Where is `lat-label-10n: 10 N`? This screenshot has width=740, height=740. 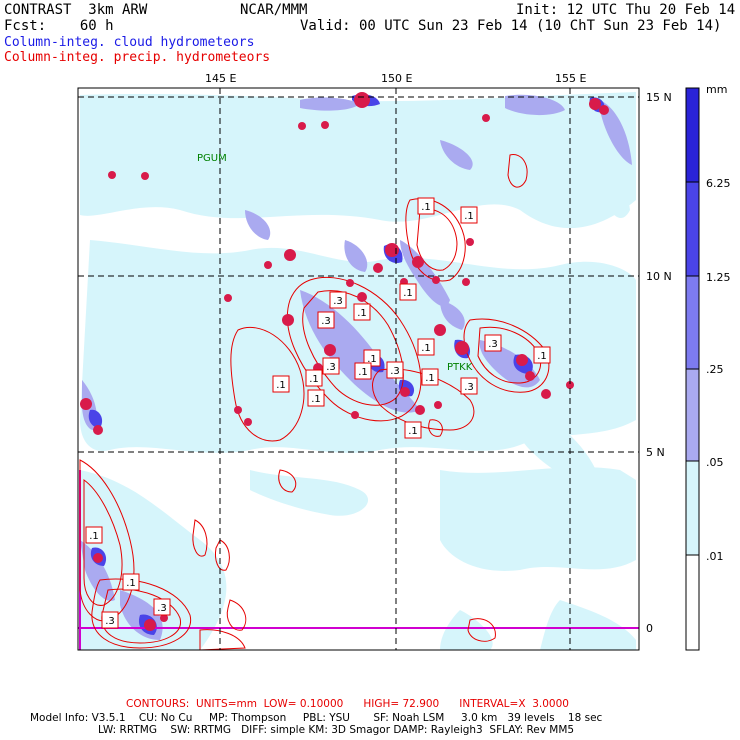
lat-label-10n: 10 N is located at coordinates (659, 276).